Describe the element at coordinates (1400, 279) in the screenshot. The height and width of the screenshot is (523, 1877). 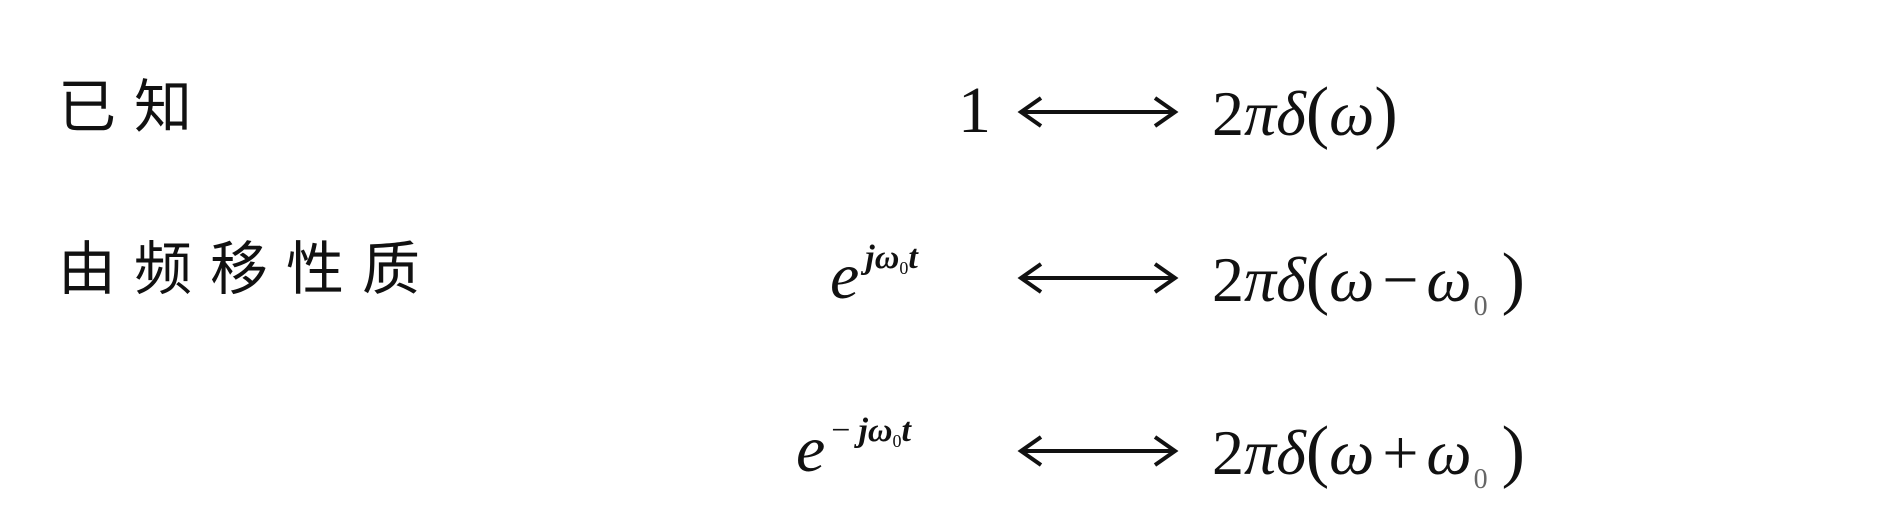
I see `rhs-minus: −` at that location.